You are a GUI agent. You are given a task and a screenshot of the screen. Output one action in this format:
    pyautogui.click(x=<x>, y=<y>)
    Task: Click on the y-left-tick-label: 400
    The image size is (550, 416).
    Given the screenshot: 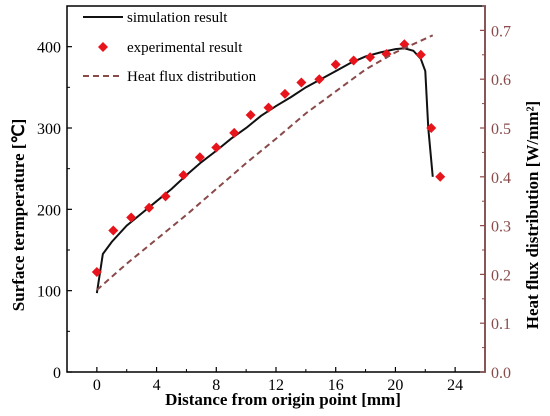 What is the action you would take?
    pyautogui.click(x=49, y=48)
    